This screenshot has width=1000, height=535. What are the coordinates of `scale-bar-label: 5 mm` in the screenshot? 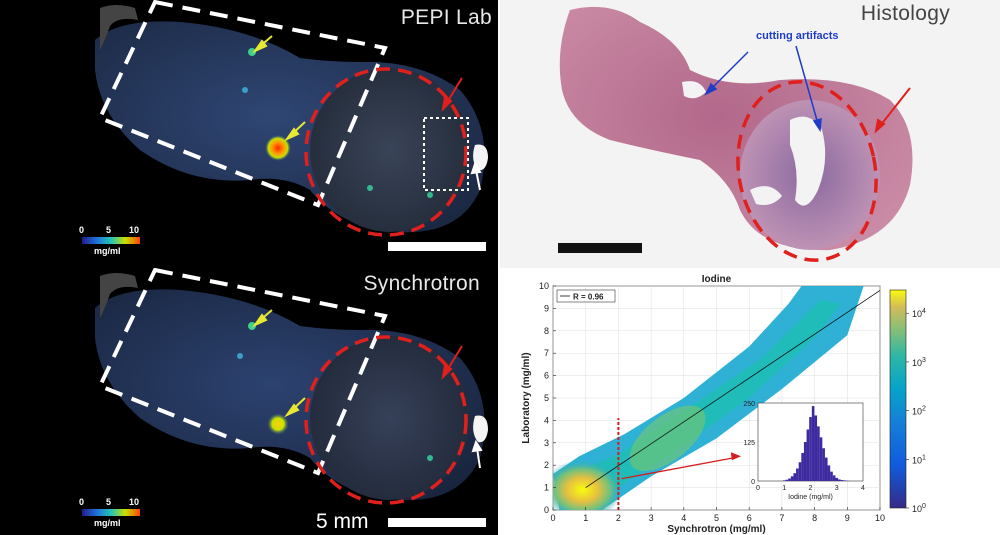 It's located at (342, 521).